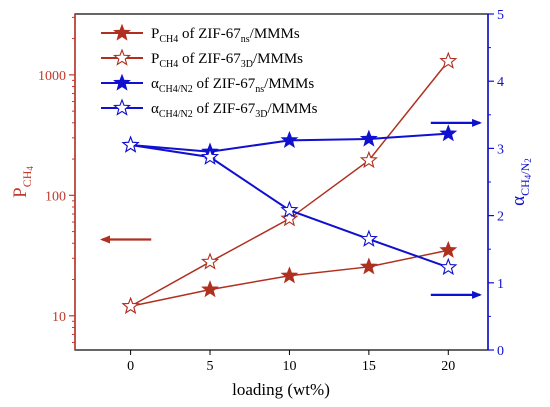 The width and height of the screenshot is (550, 407). I want to click on left-axis-label: PCH4, so click(22, 182).